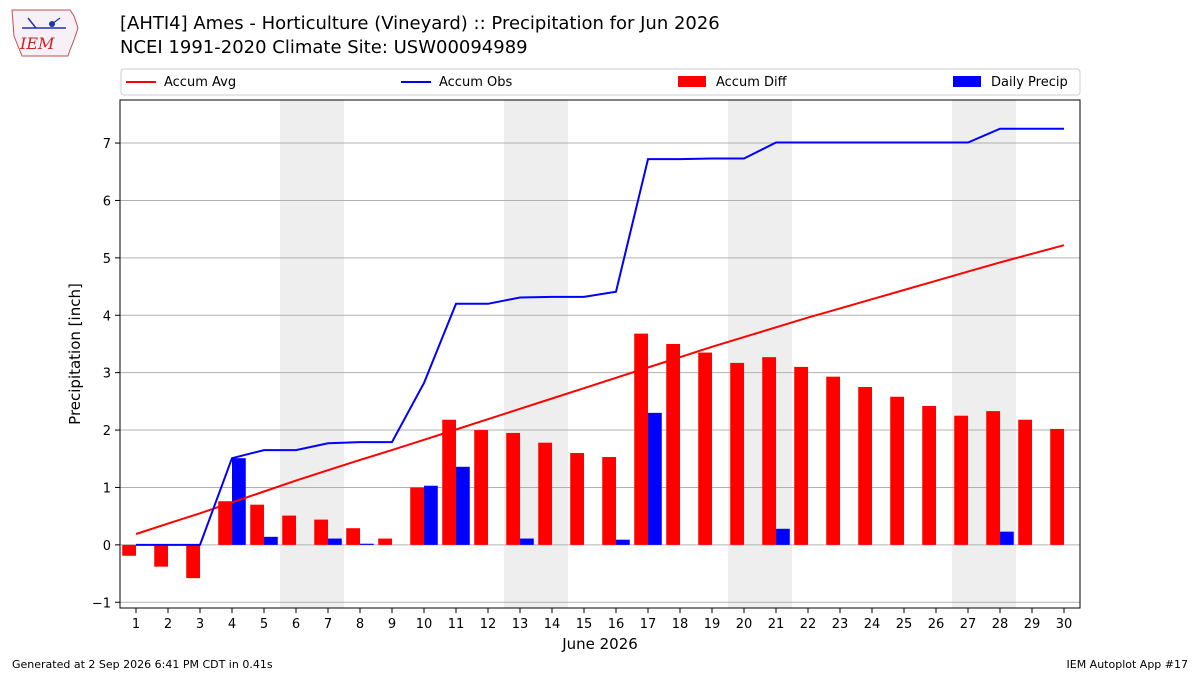  Describe the element at coordinates (936, 624) in the screenshot. I see `xtick-label-26: 26` at that location.